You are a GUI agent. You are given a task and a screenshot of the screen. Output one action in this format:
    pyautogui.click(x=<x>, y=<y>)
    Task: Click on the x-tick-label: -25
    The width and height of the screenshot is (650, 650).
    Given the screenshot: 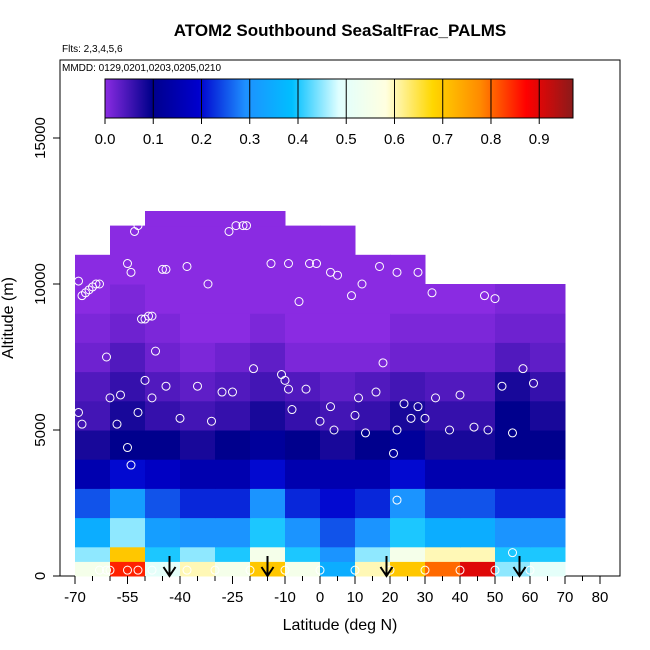 What is the action you would take?
    pyautogui.click(x=233, y=597)
    